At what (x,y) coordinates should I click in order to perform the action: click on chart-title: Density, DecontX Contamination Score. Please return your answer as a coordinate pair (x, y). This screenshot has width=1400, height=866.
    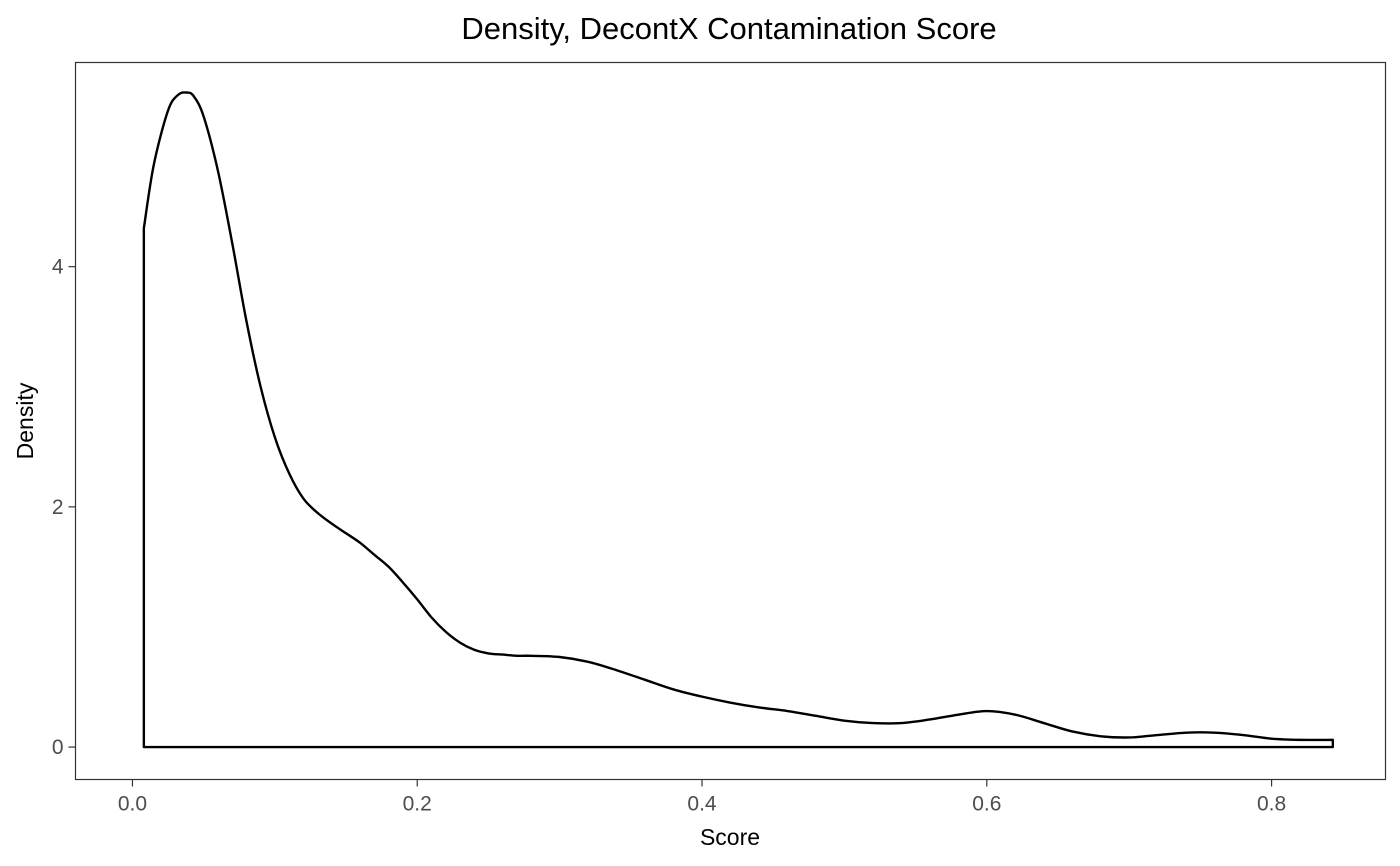
    Looking at the image, I should click on (728, 28).